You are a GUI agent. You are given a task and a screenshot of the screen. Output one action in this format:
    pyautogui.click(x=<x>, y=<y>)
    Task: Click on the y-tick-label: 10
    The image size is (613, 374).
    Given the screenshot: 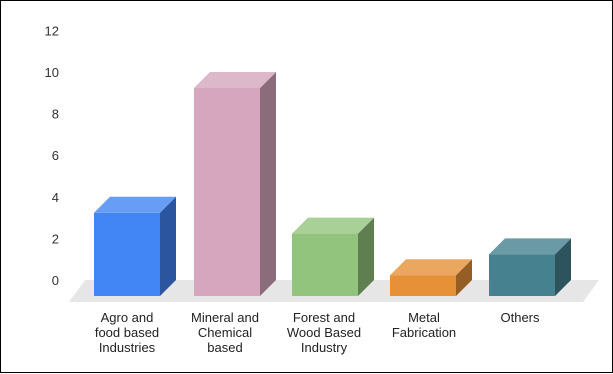 What is the action you would take?
    pyautogui.click(x=52, y=72)
    